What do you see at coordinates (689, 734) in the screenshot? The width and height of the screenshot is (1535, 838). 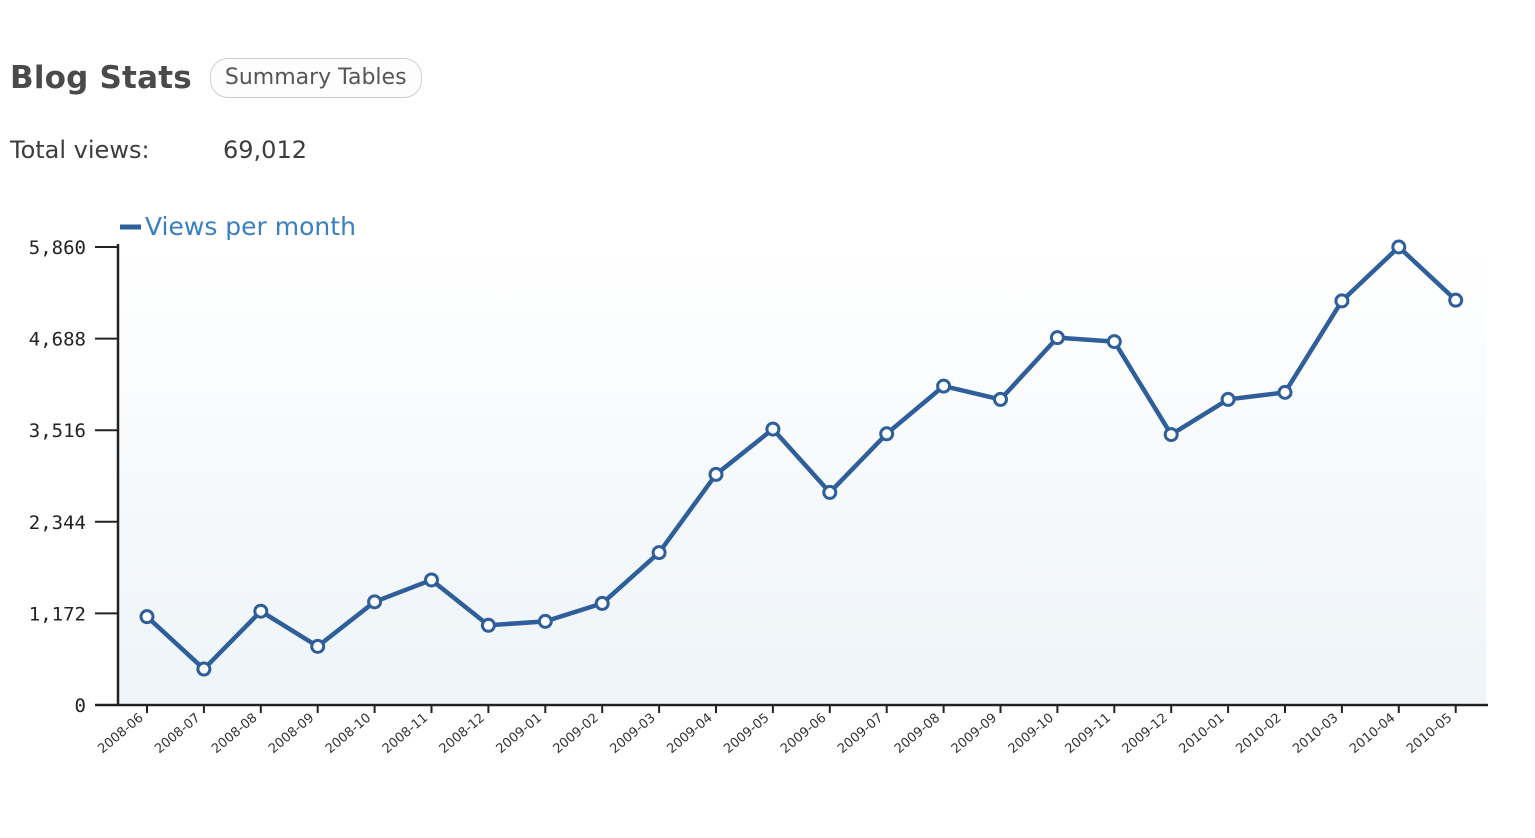 I see `x-tick-label: 2009-04` at bounding box center [689, 734].